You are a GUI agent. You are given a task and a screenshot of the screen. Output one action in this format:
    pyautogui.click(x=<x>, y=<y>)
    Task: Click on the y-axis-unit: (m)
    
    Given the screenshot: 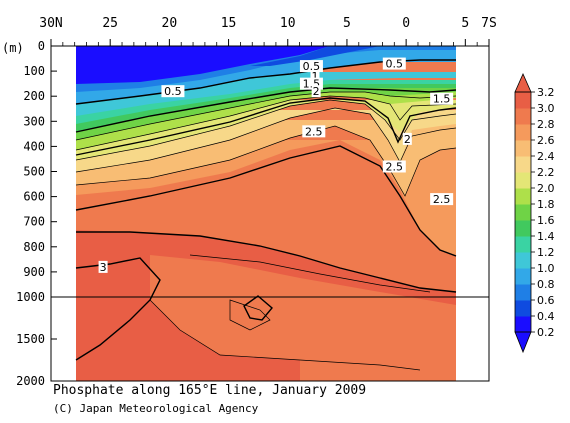 What is the action you would take?
    pyautogui.click(x=13, y=48)
    